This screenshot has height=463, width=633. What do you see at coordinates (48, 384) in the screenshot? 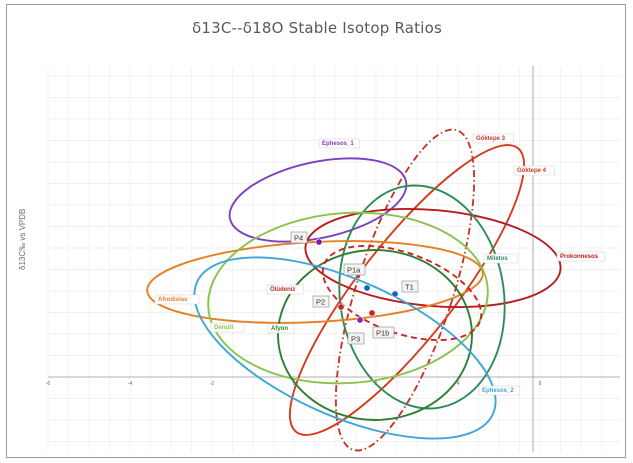
I see `x-tick-label: -6` at bounding box center [48, 384].